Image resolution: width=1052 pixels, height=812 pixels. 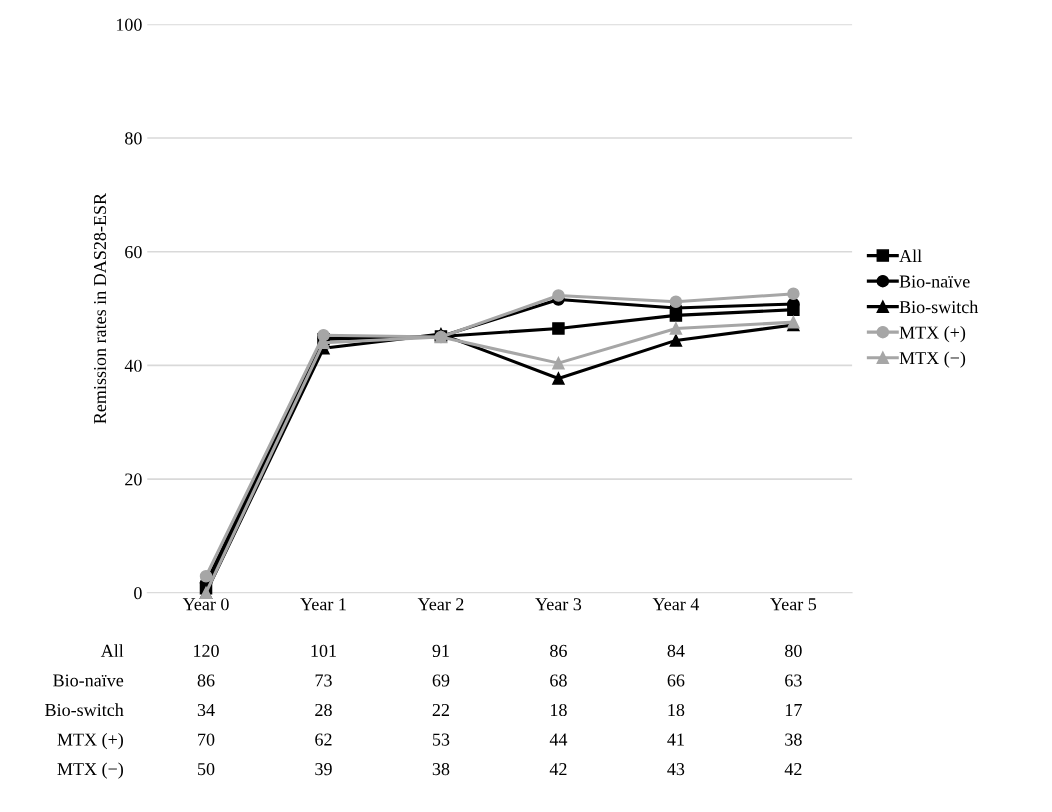 I want to click on y-tick-label: 20, so click(x=133, y=479).